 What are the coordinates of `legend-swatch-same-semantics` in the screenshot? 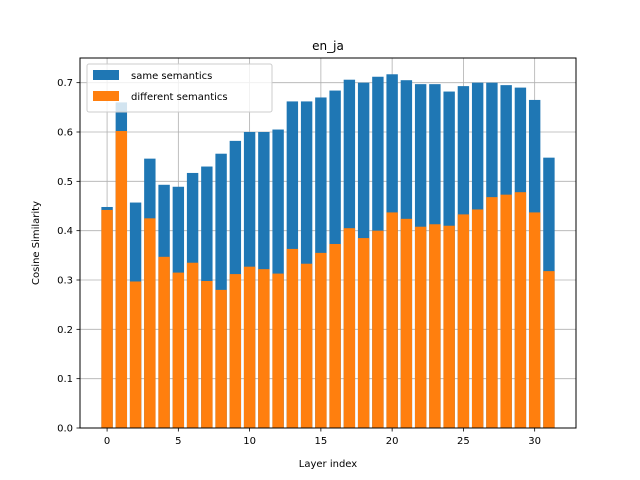 It's located at (106, 75).